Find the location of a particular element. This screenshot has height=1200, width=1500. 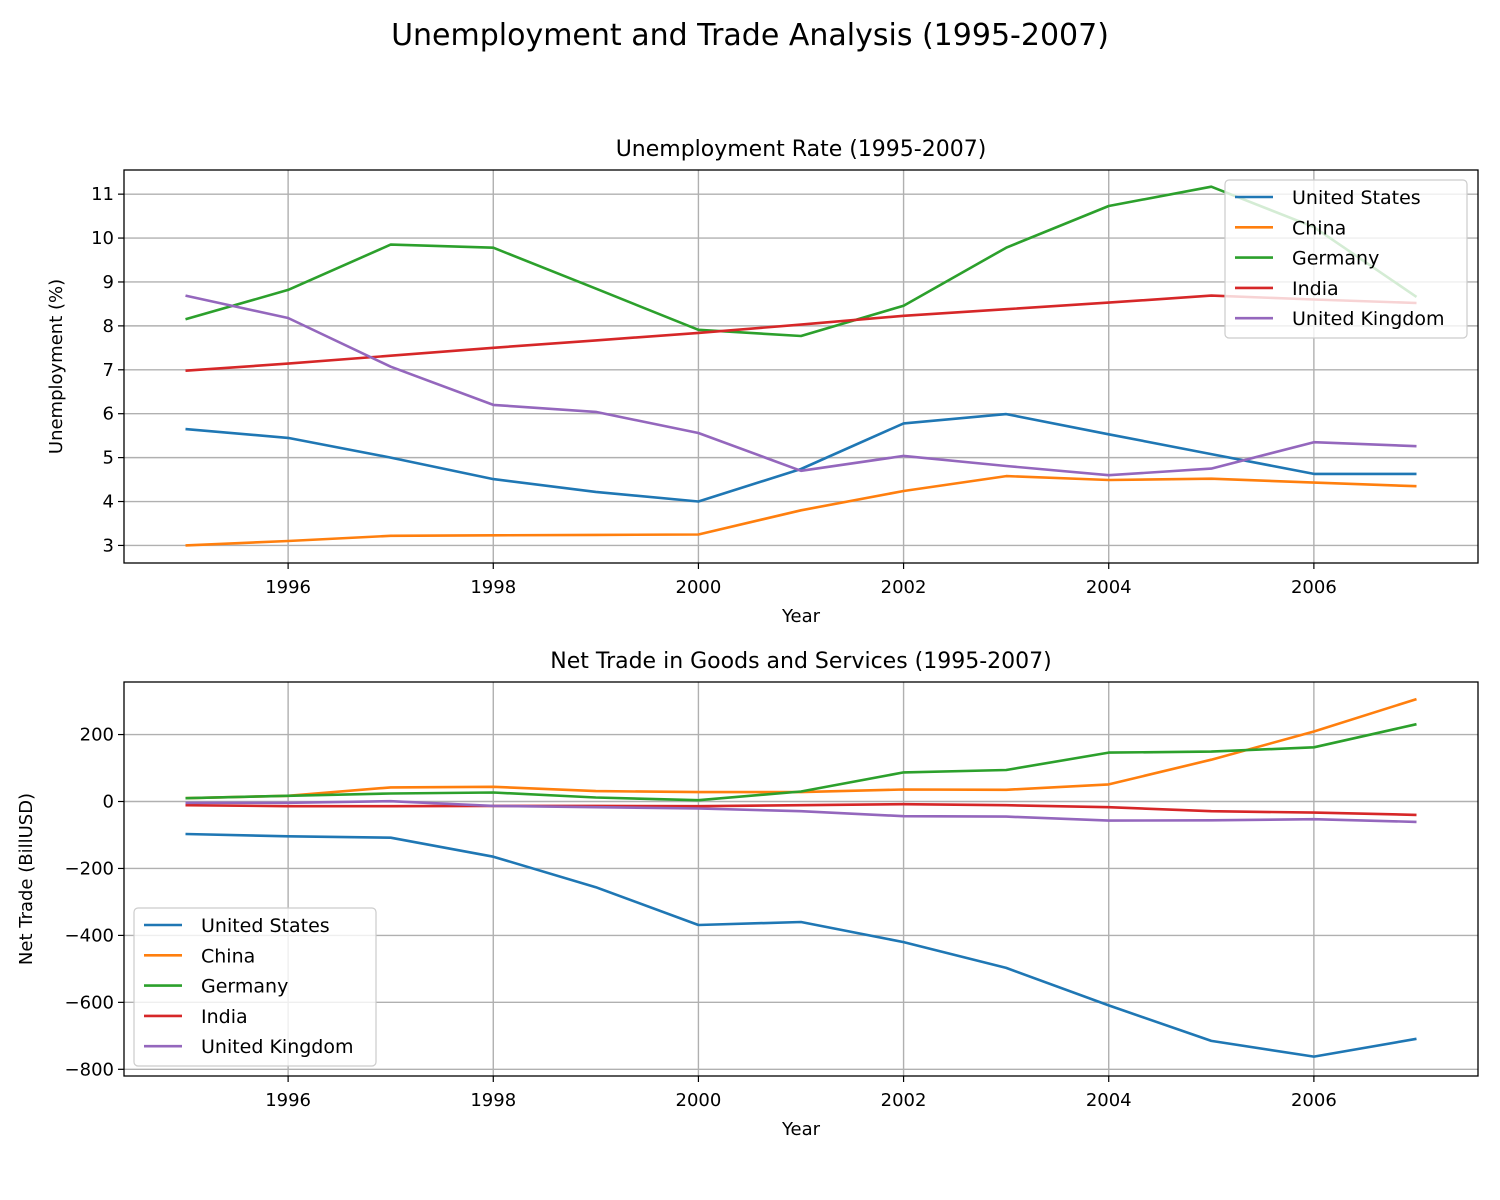

panel-1-series-india is located at coordinates (801, 333).